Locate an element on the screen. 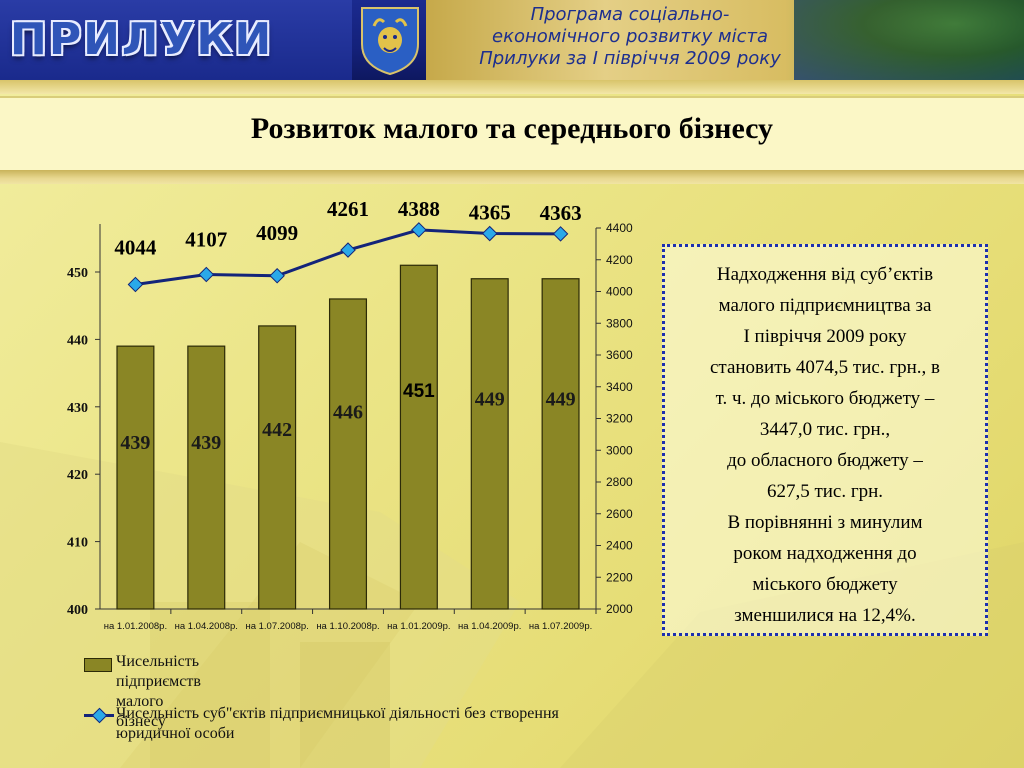  info-line: зменшилися на 12,4%. is located at coordinates (825, 615).